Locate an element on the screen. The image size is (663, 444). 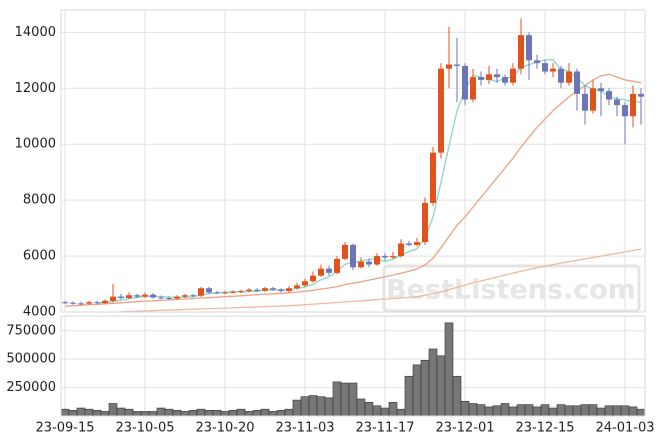
y-tick-label: 6000 is located at coordinates (39, 256).